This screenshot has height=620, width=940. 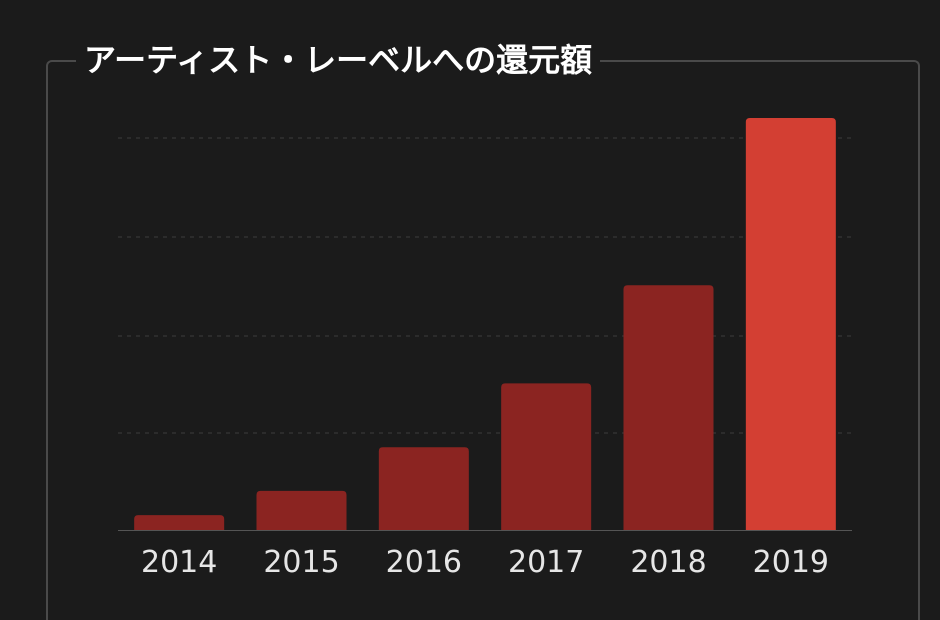 I want to click on bar-2018, so click(x=668, y=407).